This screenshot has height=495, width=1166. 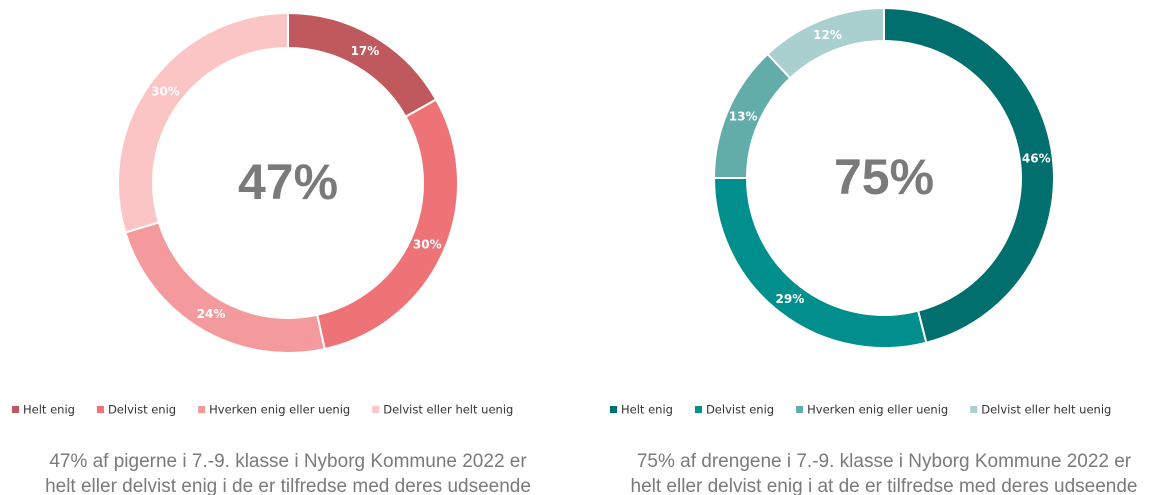 What do you see at coordinates (288, 182) in the screenshot?
I see `center-label: 47%` at bounding box center [288, 182].